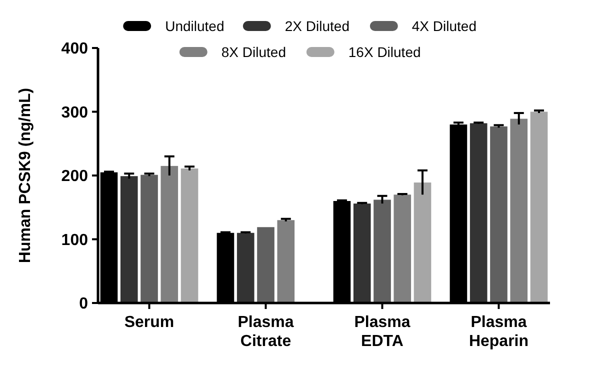  What do you see at coordinates (149, 322) in the screenshot?
I see `x-tick-label: Serum` at bounding box center [149, 322].